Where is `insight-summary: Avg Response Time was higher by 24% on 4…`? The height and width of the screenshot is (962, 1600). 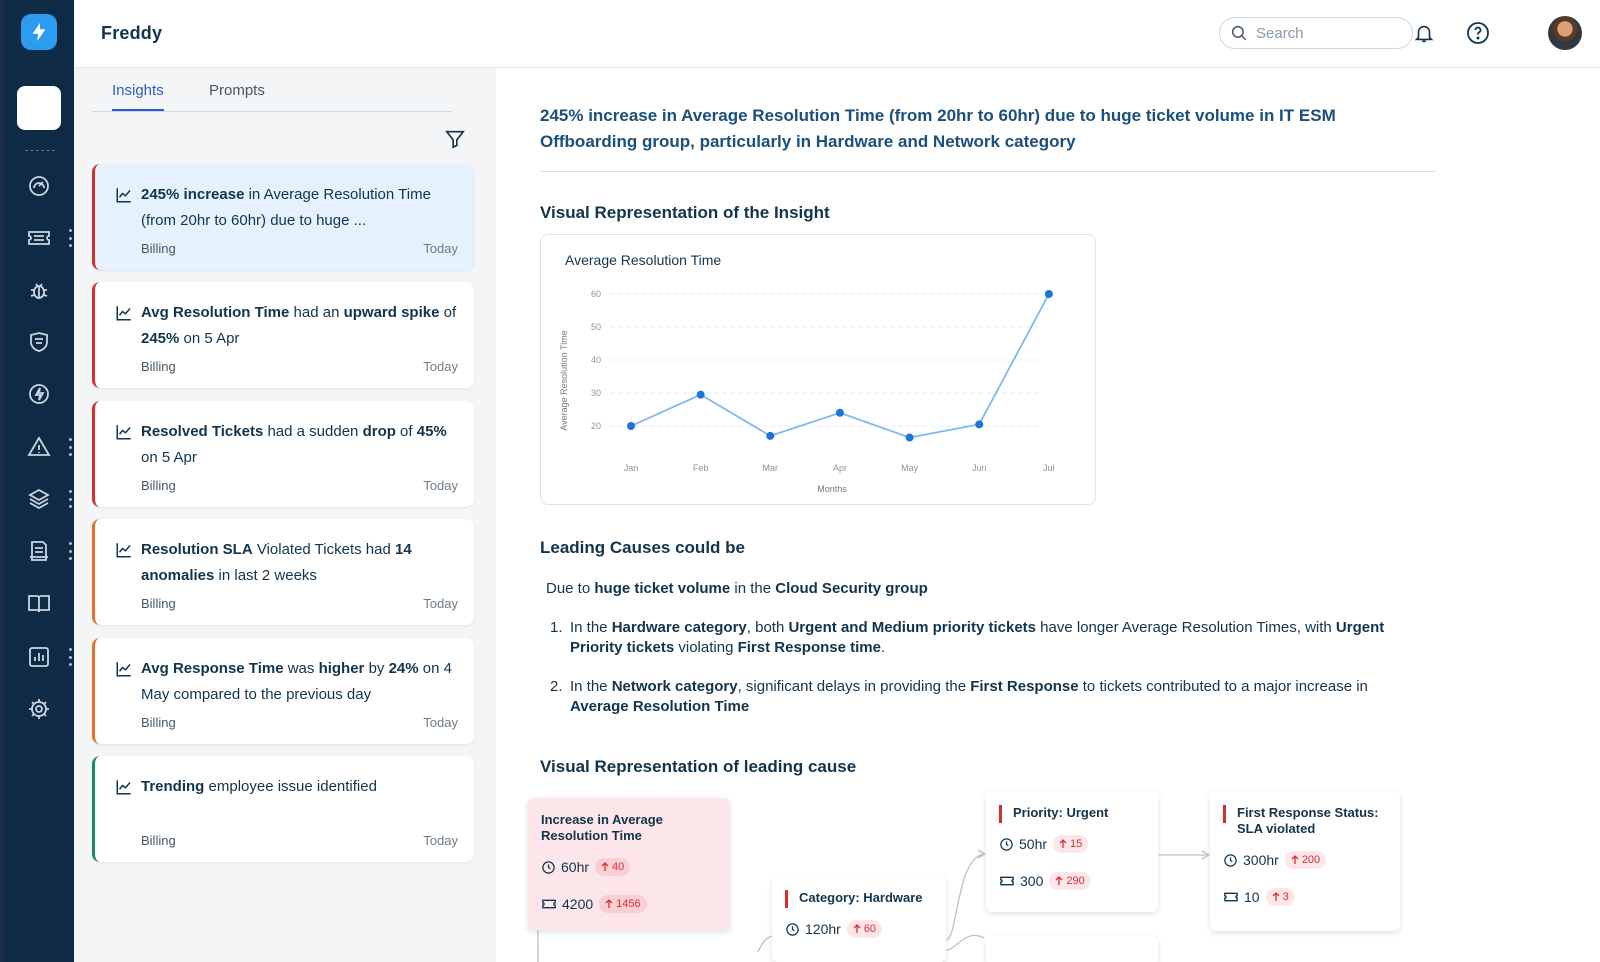
insight-summary: Avg Response Time was higher by 24% on 4… is located at coordinates (301, 682).